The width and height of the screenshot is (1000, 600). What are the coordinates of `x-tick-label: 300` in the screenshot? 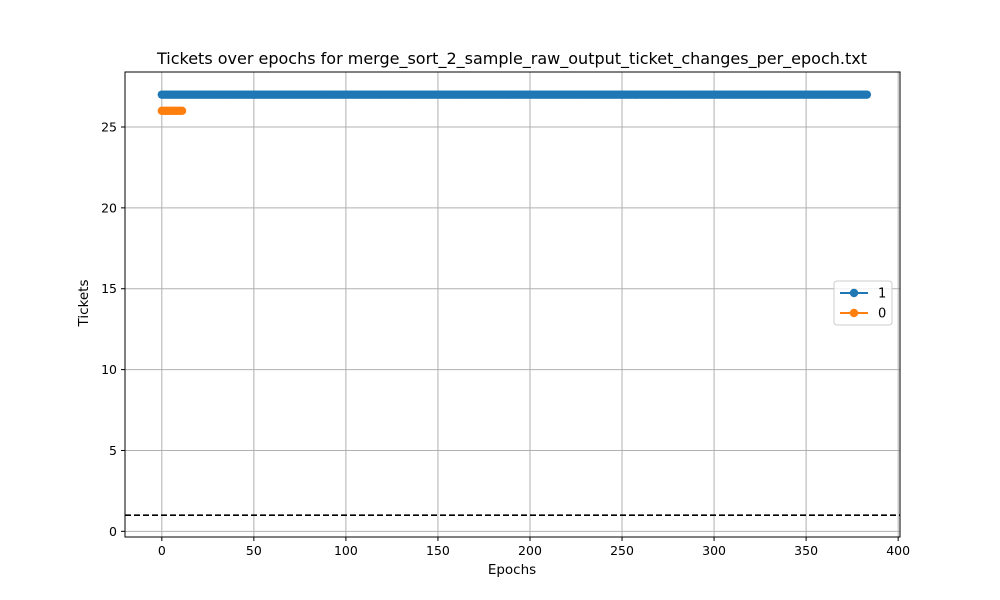 It's located at (714, 550).